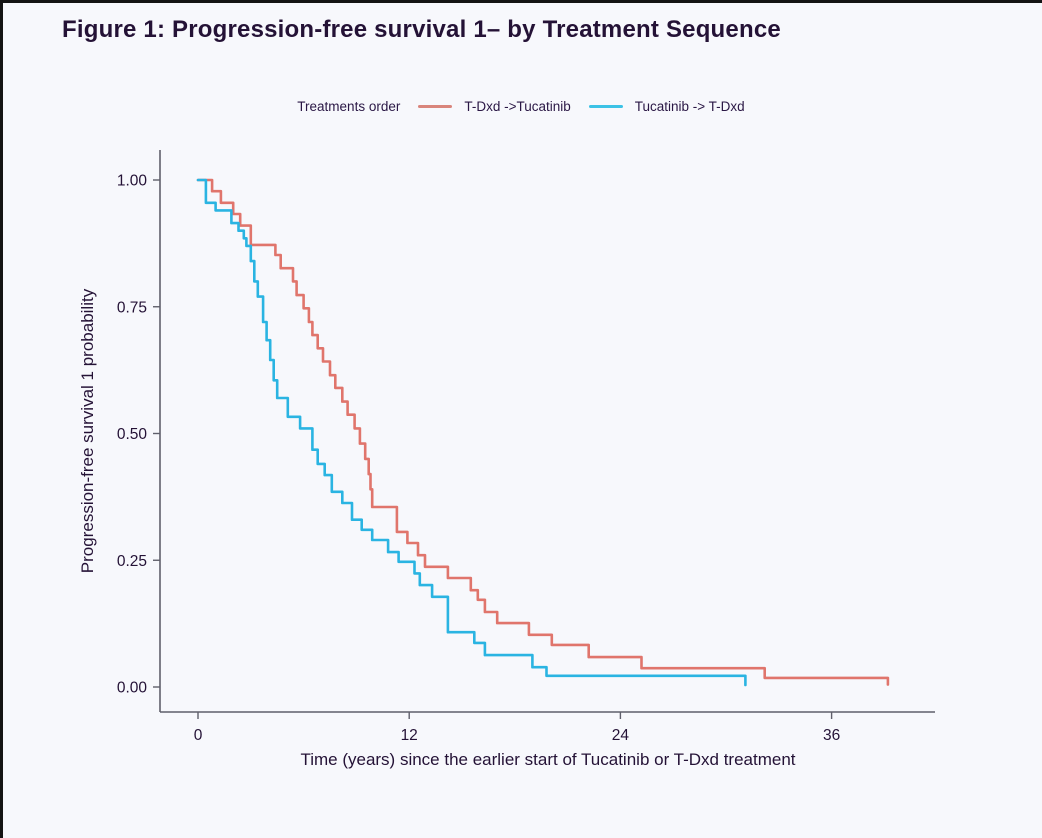 Image resolution: width=1042 pixels, height=838 pixels. I want to click on frame-top-edge, so click(521, 1).